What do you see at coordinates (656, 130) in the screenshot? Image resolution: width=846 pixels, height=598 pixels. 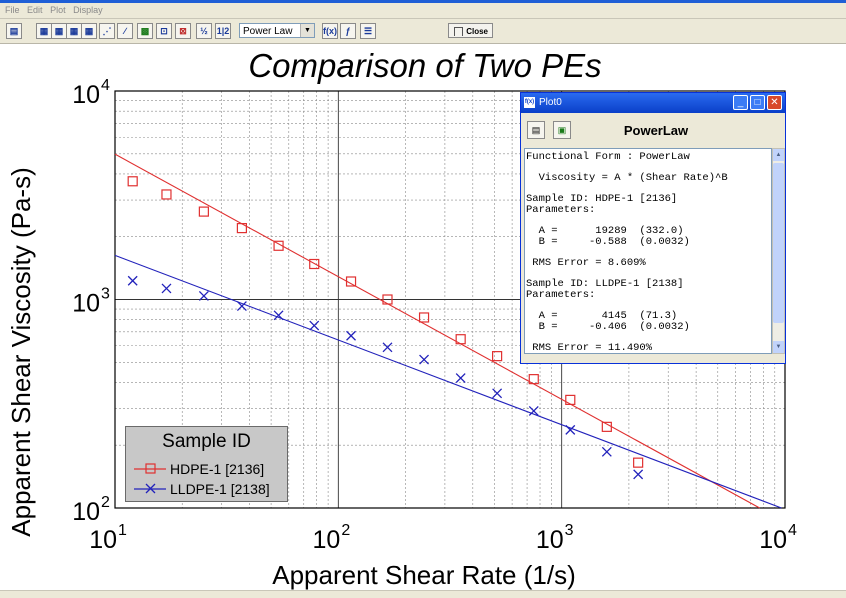 I see `model-name: PowerLaw` at bounding box center [656, 130].